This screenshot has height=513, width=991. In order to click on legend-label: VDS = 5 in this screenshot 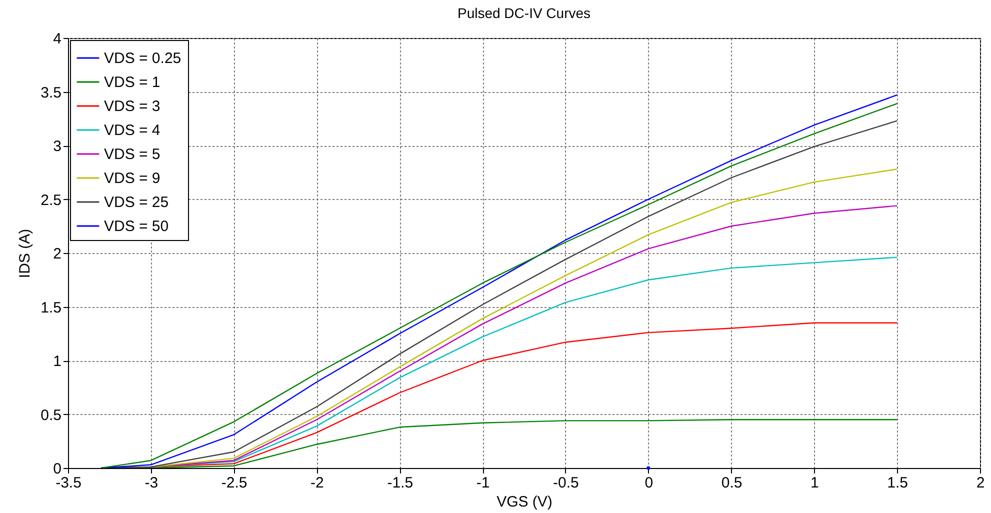, I will do `click(132, 154)`.